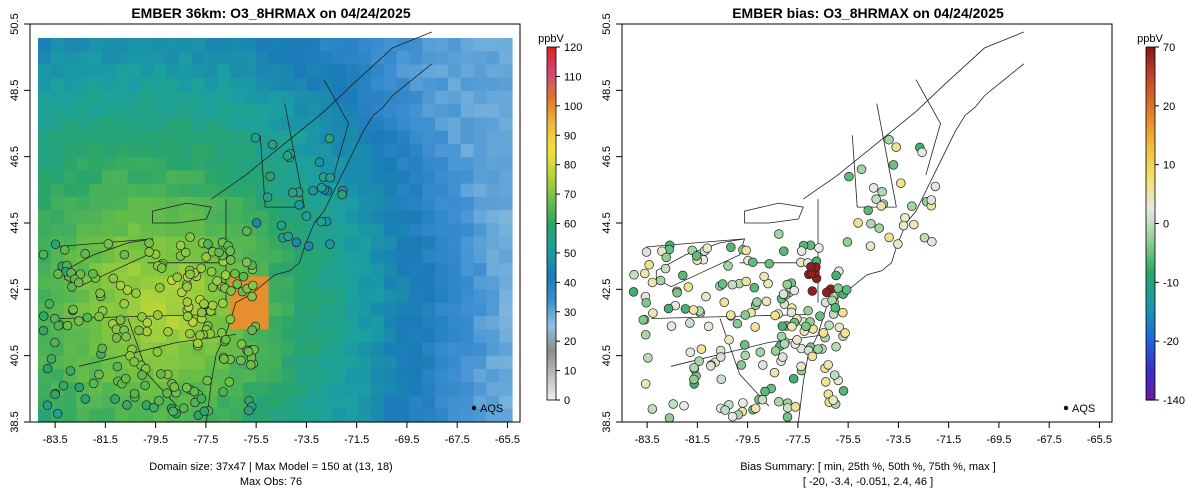 The image size is (1200, 502). Describe the element at coordinates (854, 171) in the screenshot. I see `state-border` at that location.